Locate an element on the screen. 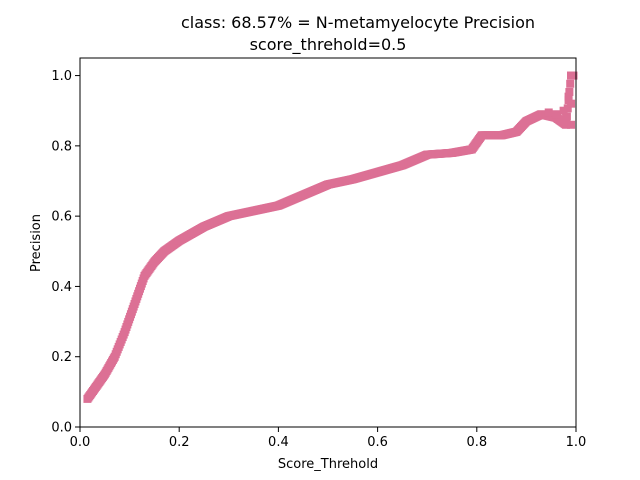 Image resolution: width=640 pixels, height=480 pixels. x-tick-label: 0.0 is located at coordinates (80, 442).